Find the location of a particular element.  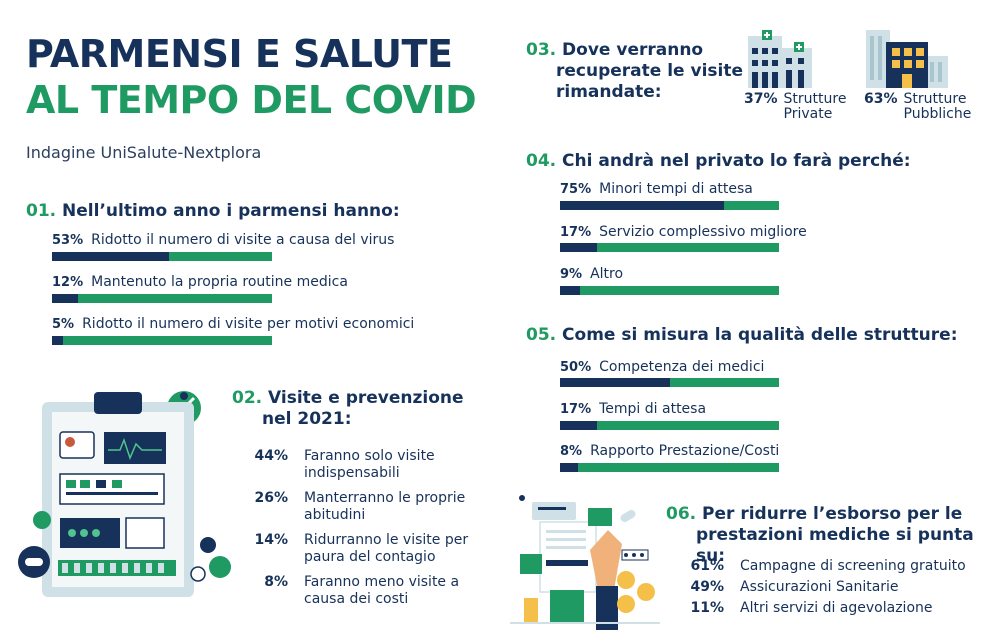

sec04-label-1: Minori tempi di attesa is located at coordinates (676, 189).